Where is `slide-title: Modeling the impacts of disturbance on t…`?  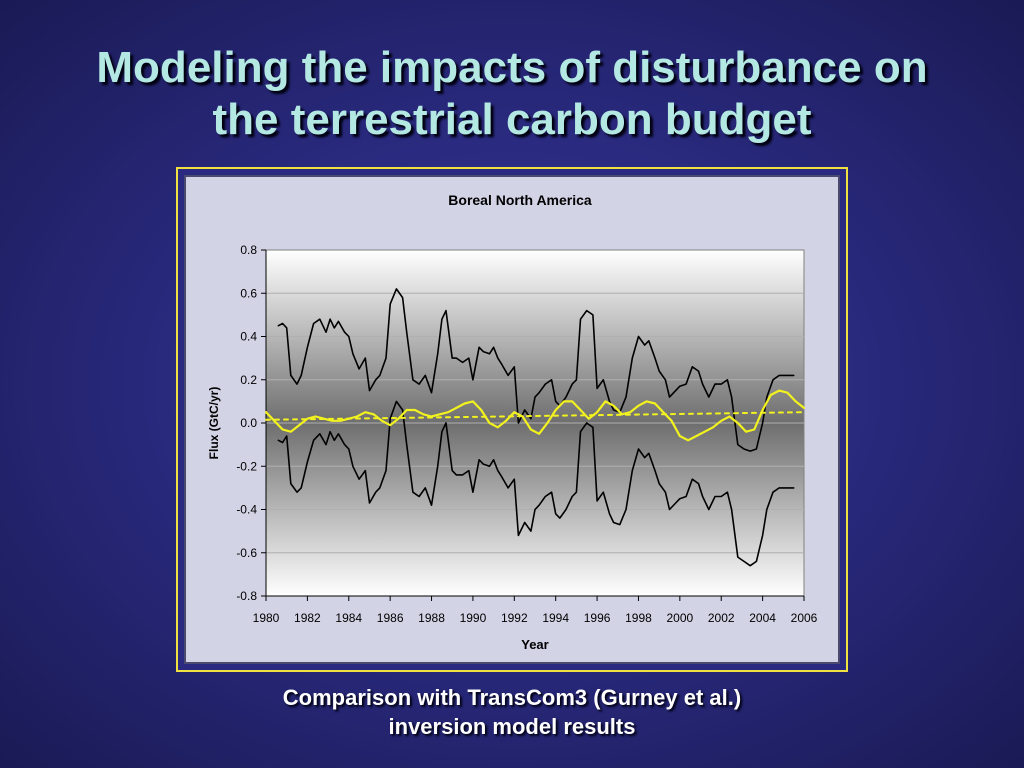
slide-title: Modeling the impacts of disturbance on t… is located at coordinates (512, 94).